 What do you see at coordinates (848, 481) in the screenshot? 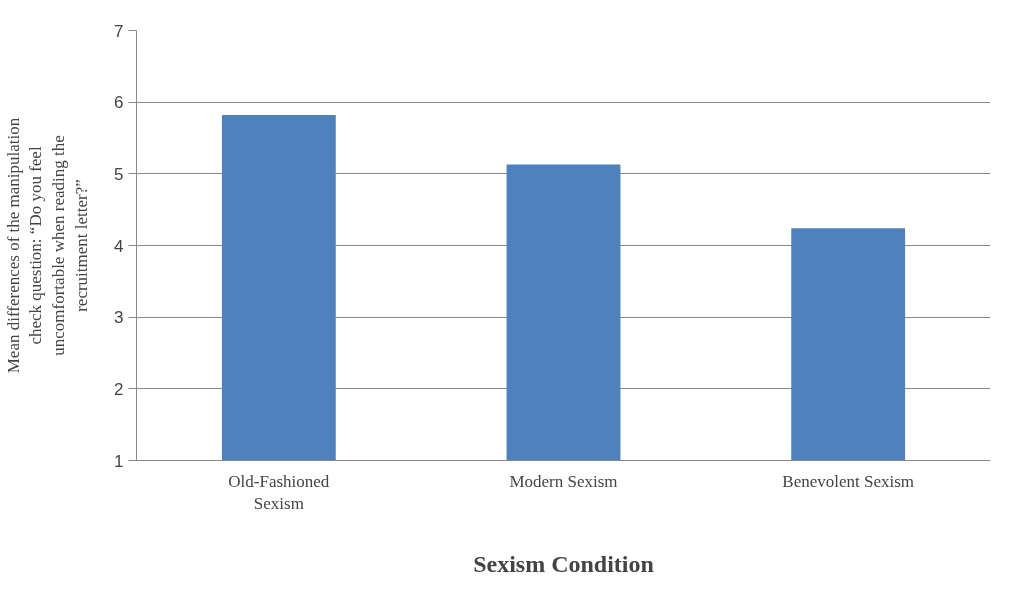
I see `x-tick-label: Benevolent Sexism` at bounding box center [848, 481].